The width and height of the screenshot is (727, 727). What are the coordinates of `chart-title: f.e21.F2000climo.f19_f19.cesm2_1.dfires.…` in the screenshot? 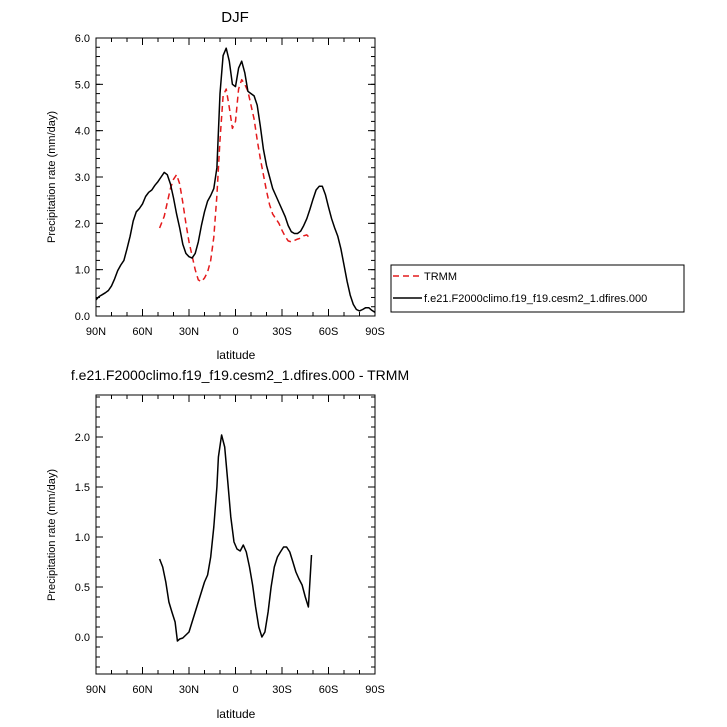 It's located at (240, 375).